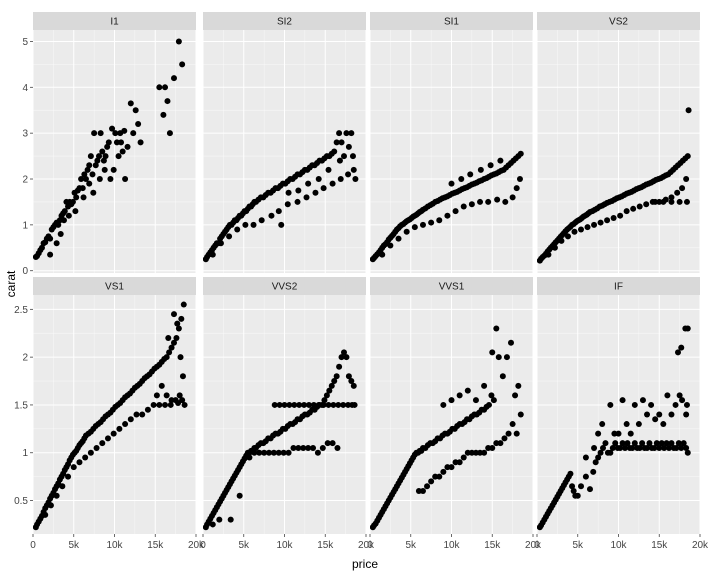  Describe the element at coordinates (451, 142) in the screenshot. I see `facet-panel-si1: SI1` at that location.